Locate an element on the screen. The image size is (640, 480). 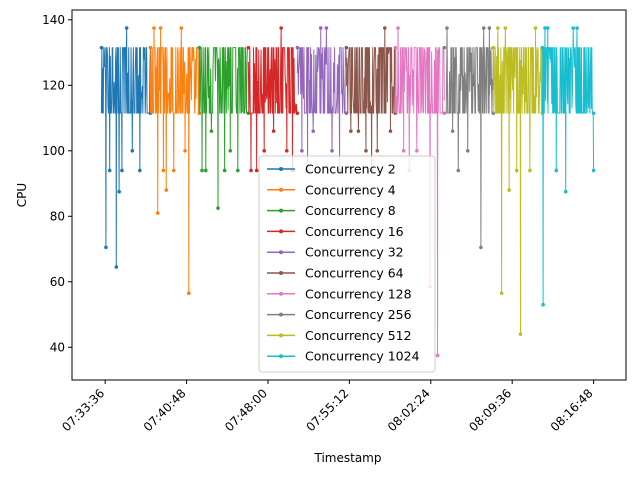
legend-box is located at coordinates (347, 264).